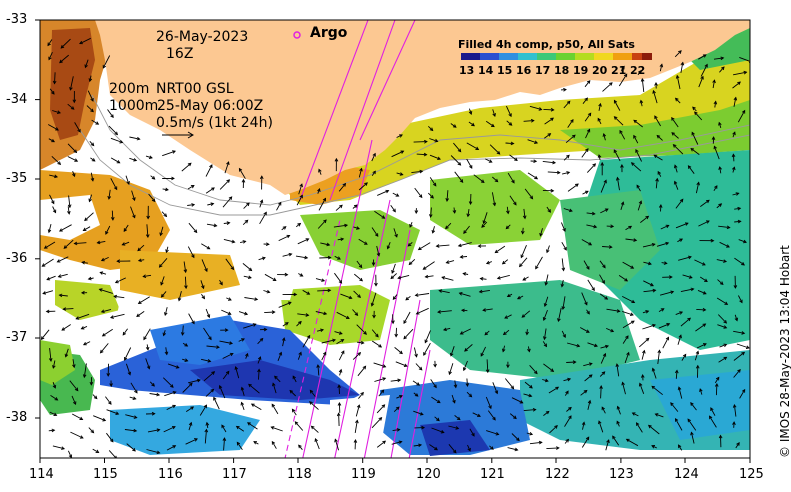 This screenshot has width=791, height=492. Describe the element at coordinates (543, 70) in the screenshot. I see `colorbar-label: 17` at that location.